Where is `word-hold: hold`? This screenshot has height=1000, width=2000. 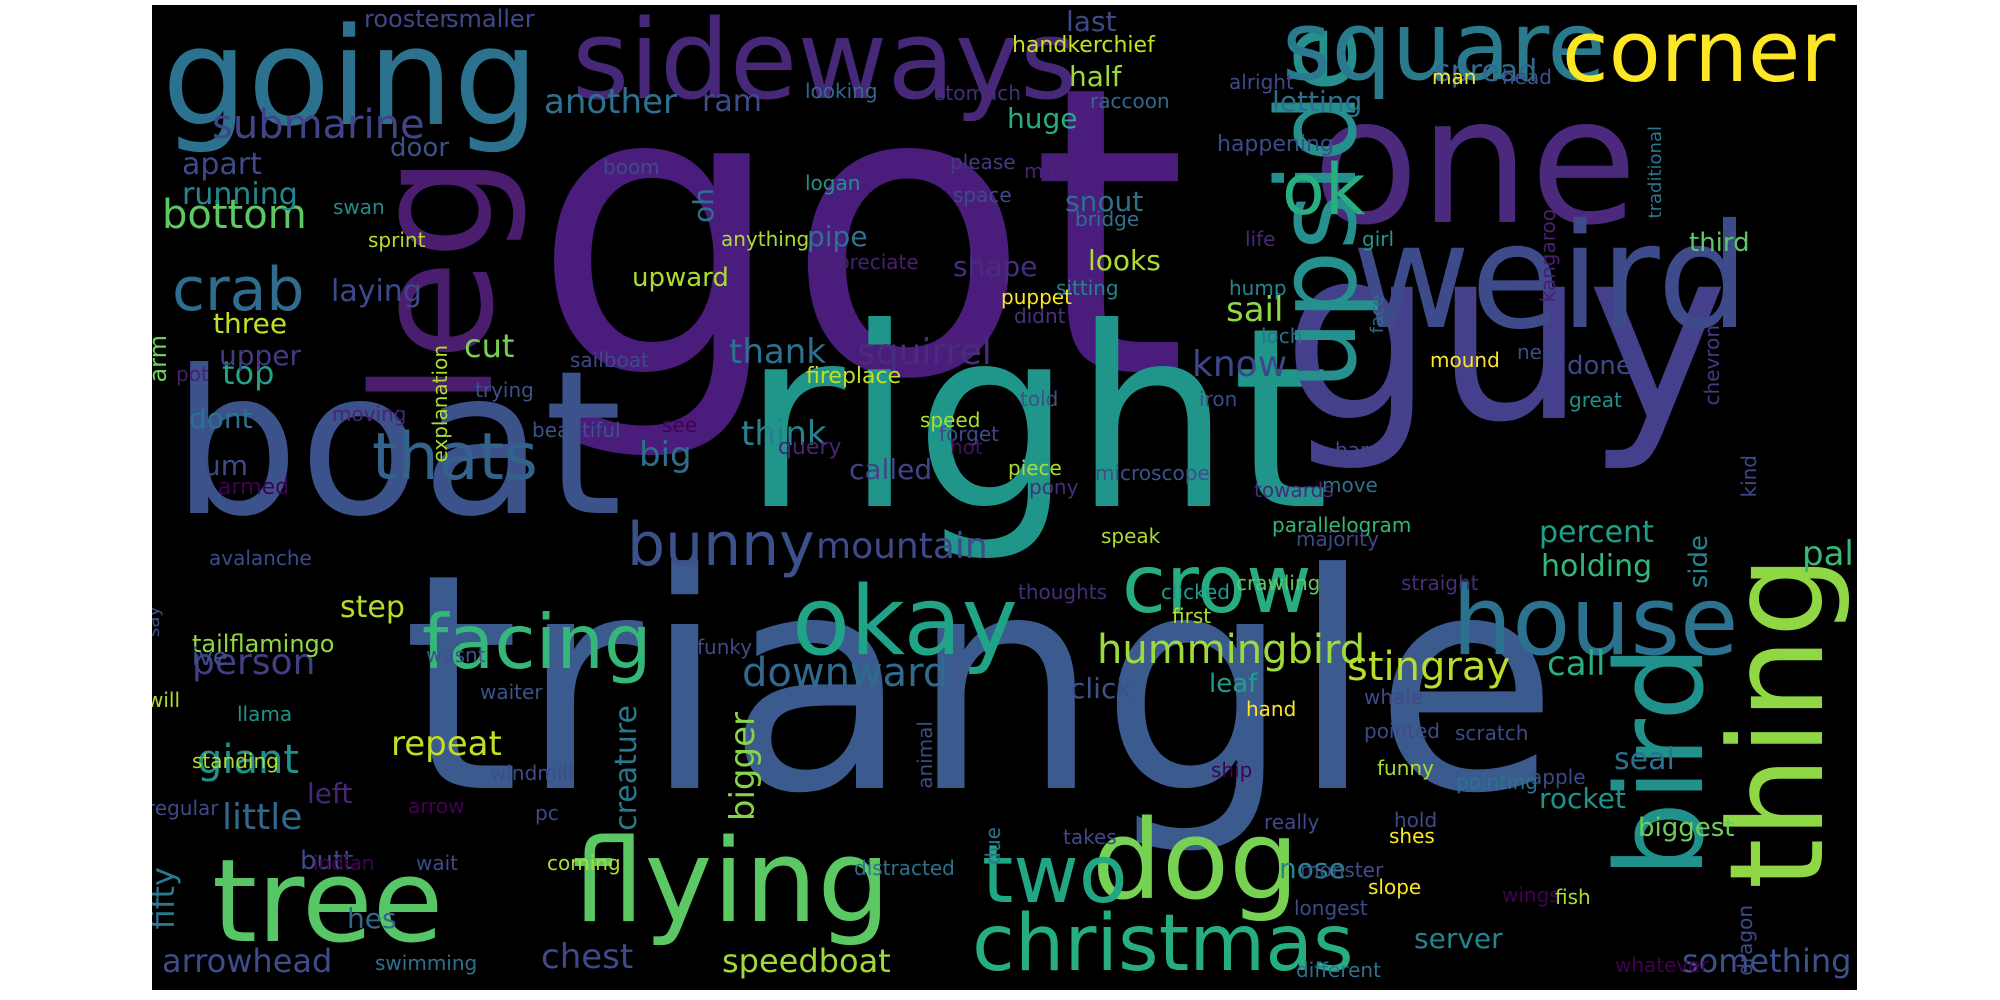 word-hold: hold is located at coordinates (1416, 820).